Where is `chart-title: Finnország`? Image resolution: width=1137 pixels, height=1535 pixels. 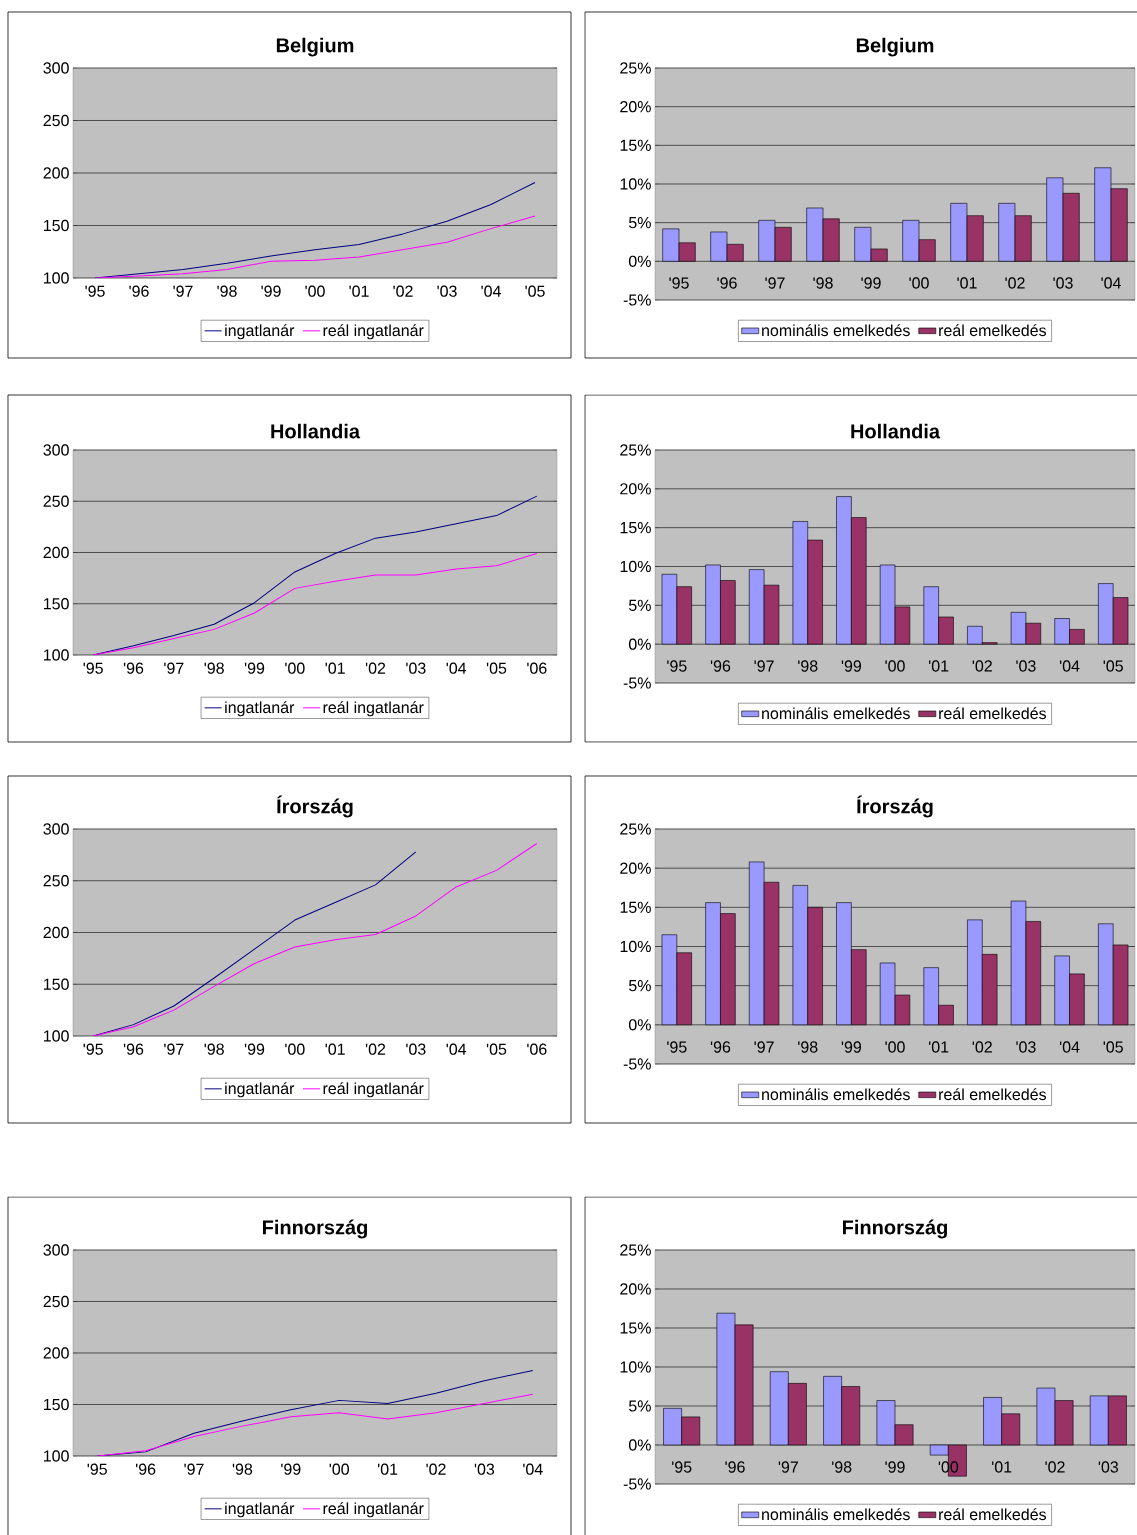 chart-title: Finnország is located at coordinates (894, 1229).